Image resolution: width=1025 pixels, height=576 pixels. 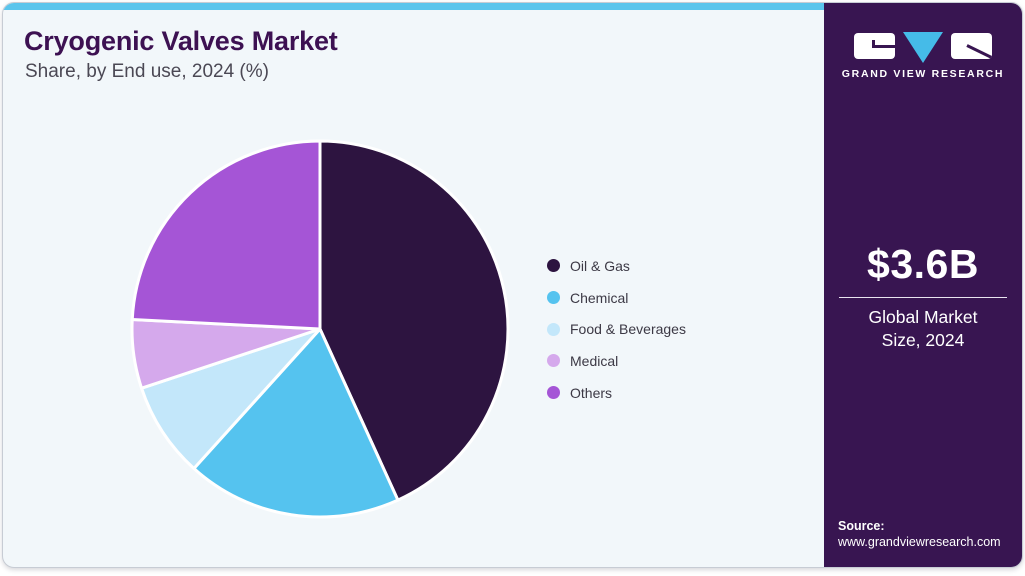 I want to click on pie-slice-food-beverages, so click(x=231, y=398).